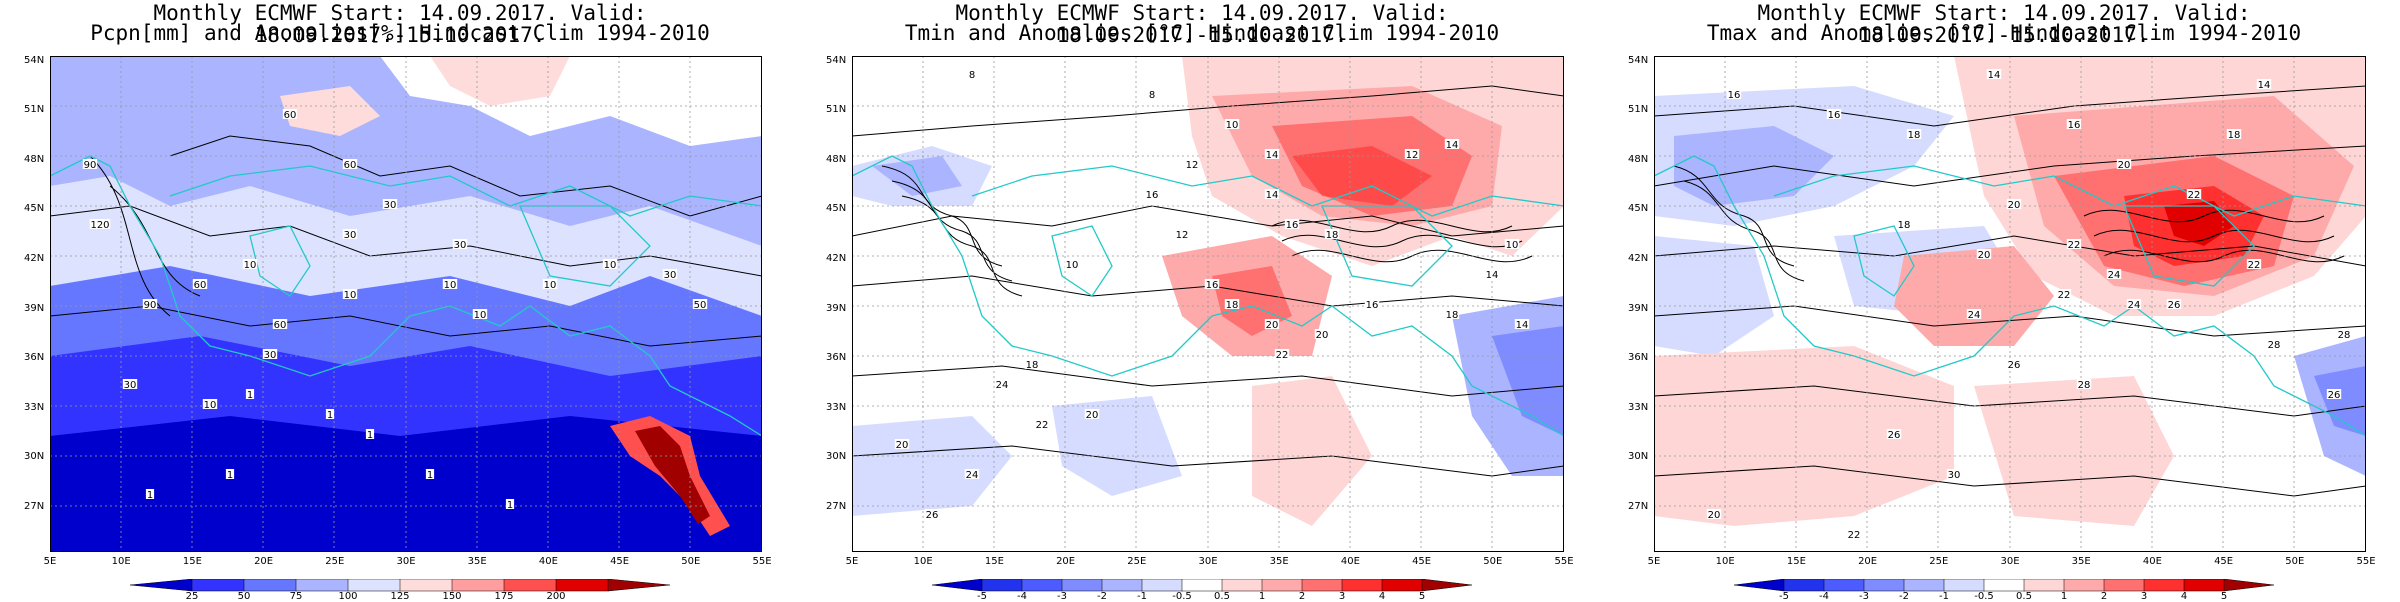 The height and width of the screenshot is (602, 2400). I want to click on longitude-label: 15E, so click(192, 561).